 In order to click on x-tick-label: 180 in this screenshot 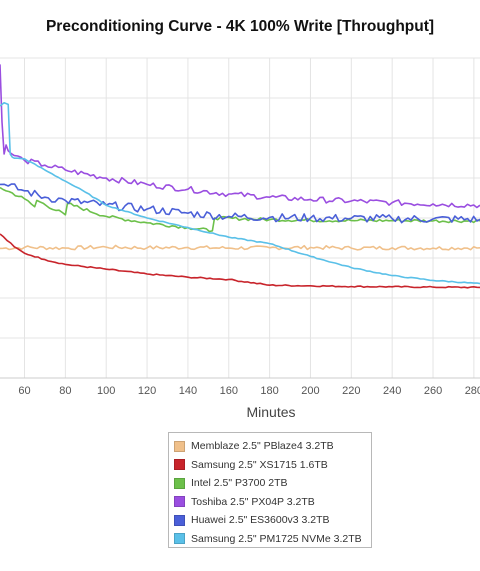, I will do `click(269, 391)`.